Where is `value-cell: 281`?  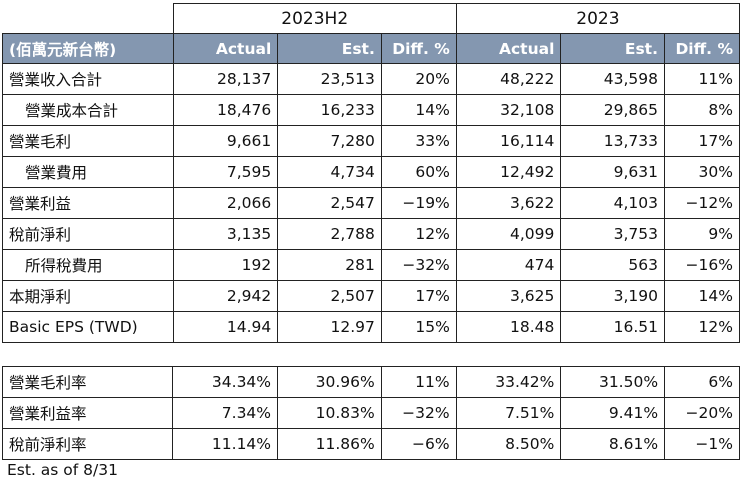
value-cell: 281 is located at coordinates (329, 265).